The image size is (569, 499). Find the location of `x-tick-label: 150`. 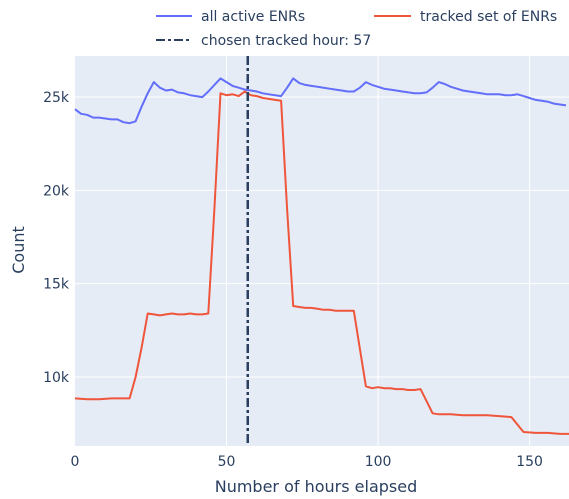

x-tick-label: 150 is located at coordinates (529, 462).